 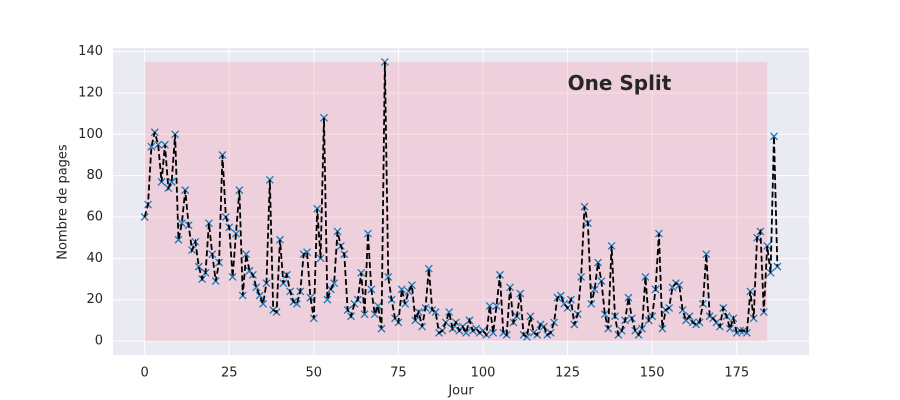 What do you see at coordinates (90, 51) in the screenshot?
I see `y-tick-label: 140` at bounding box center [90, 51].